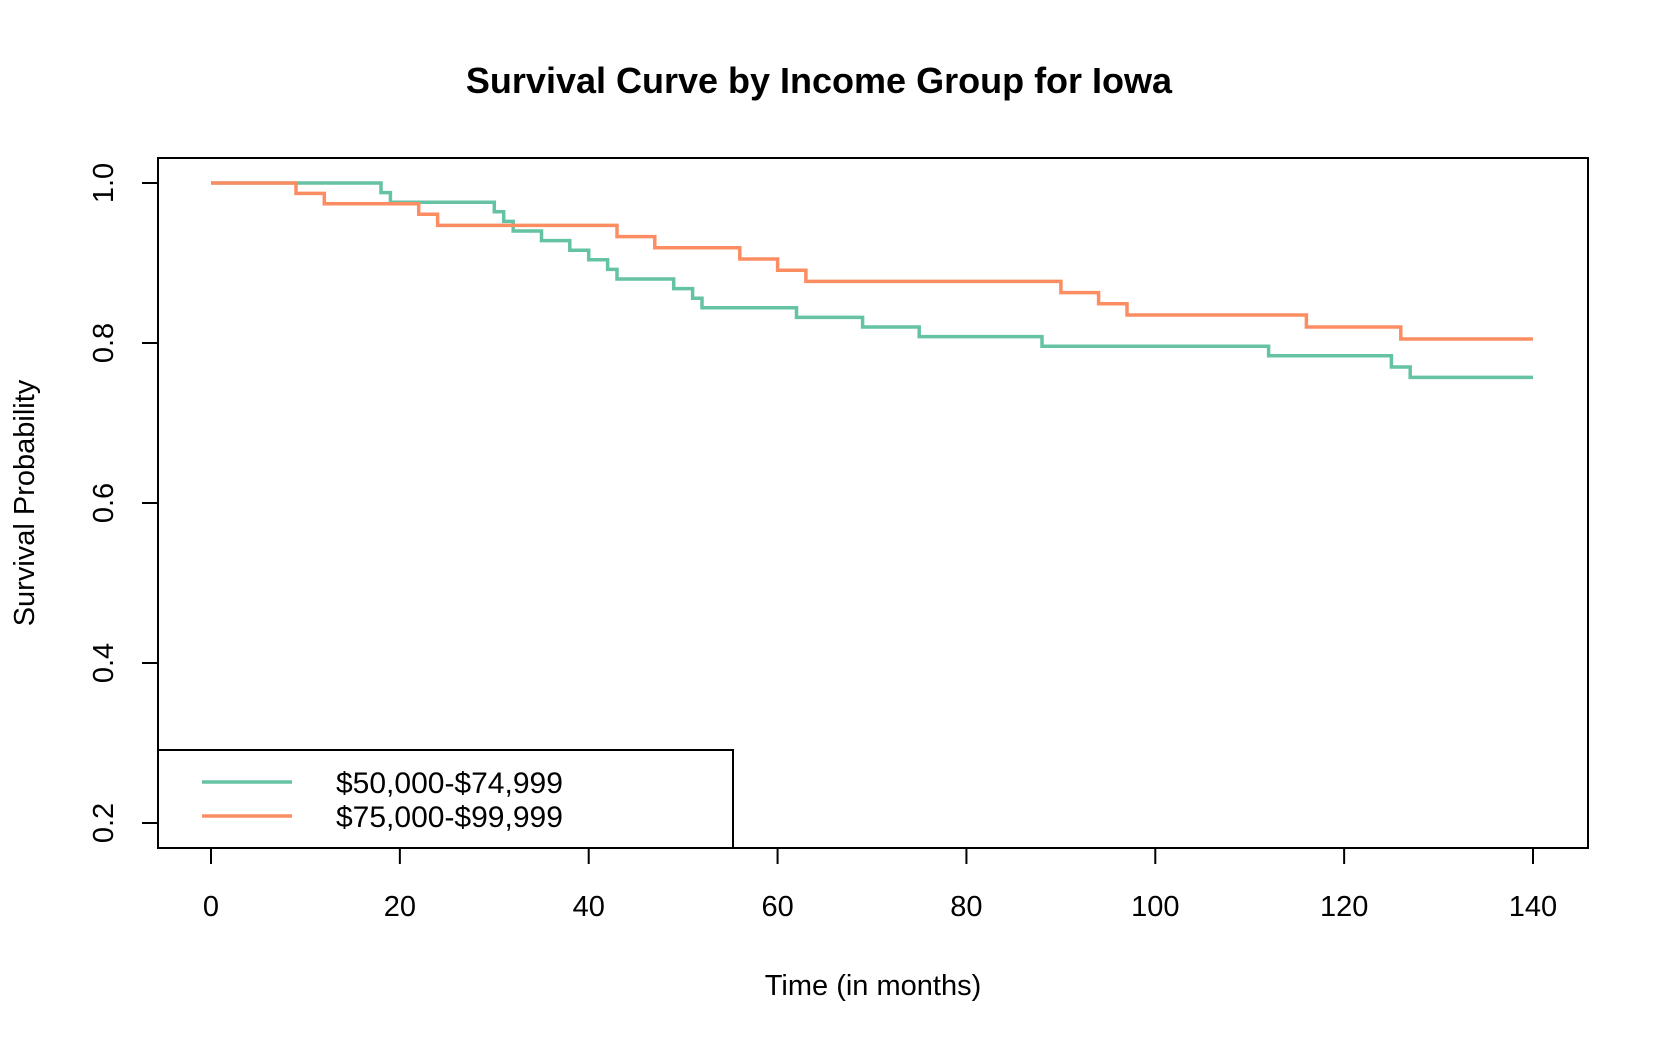  I want to click on y-tick-label: 0.8, so click(104, 343).